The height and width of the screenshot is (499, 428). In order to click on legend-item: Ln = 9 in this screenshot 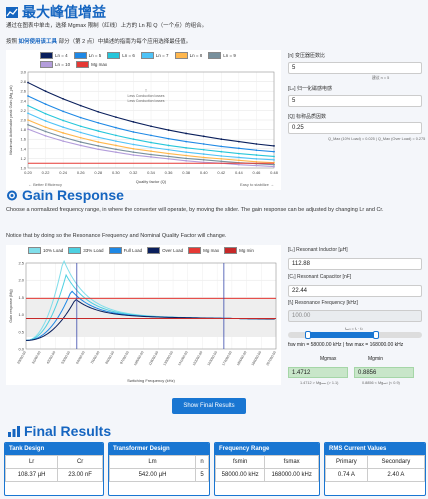, I will do `click(222, 55)`.